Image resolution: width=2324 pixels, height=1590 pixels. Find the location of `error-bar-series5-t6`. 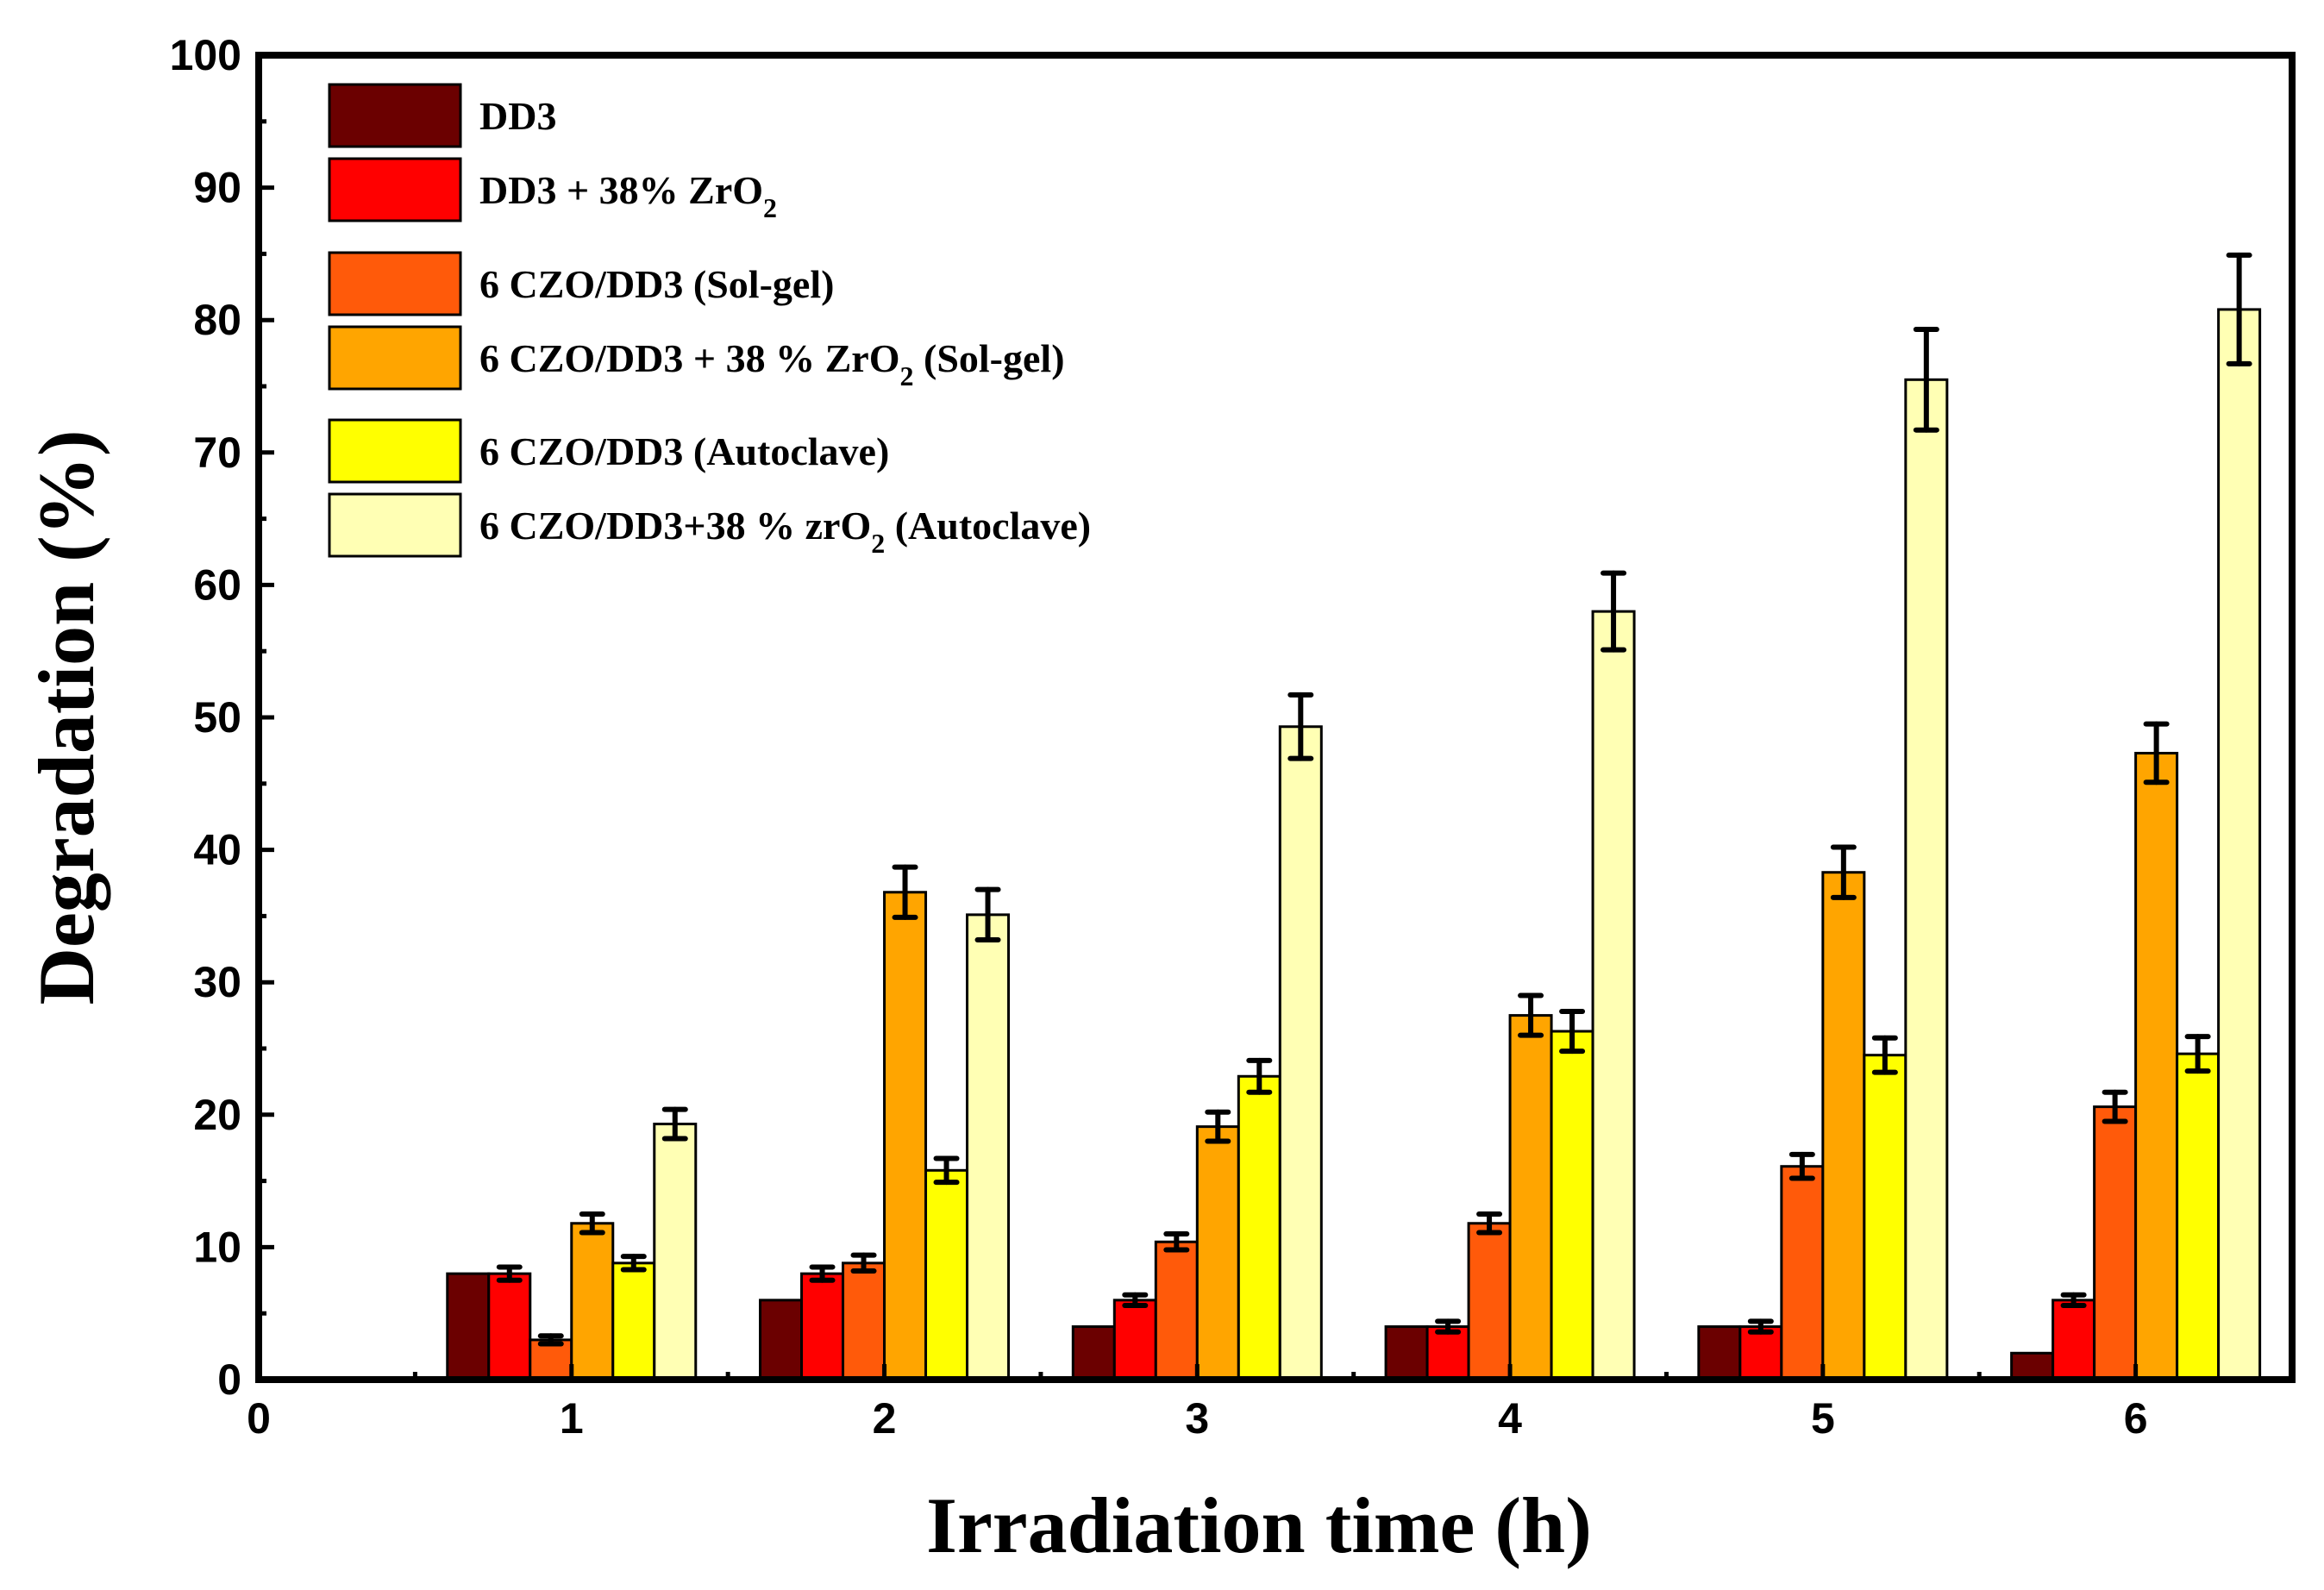

error-bar-series5-t6 is located at coordinates (2197, 1054).